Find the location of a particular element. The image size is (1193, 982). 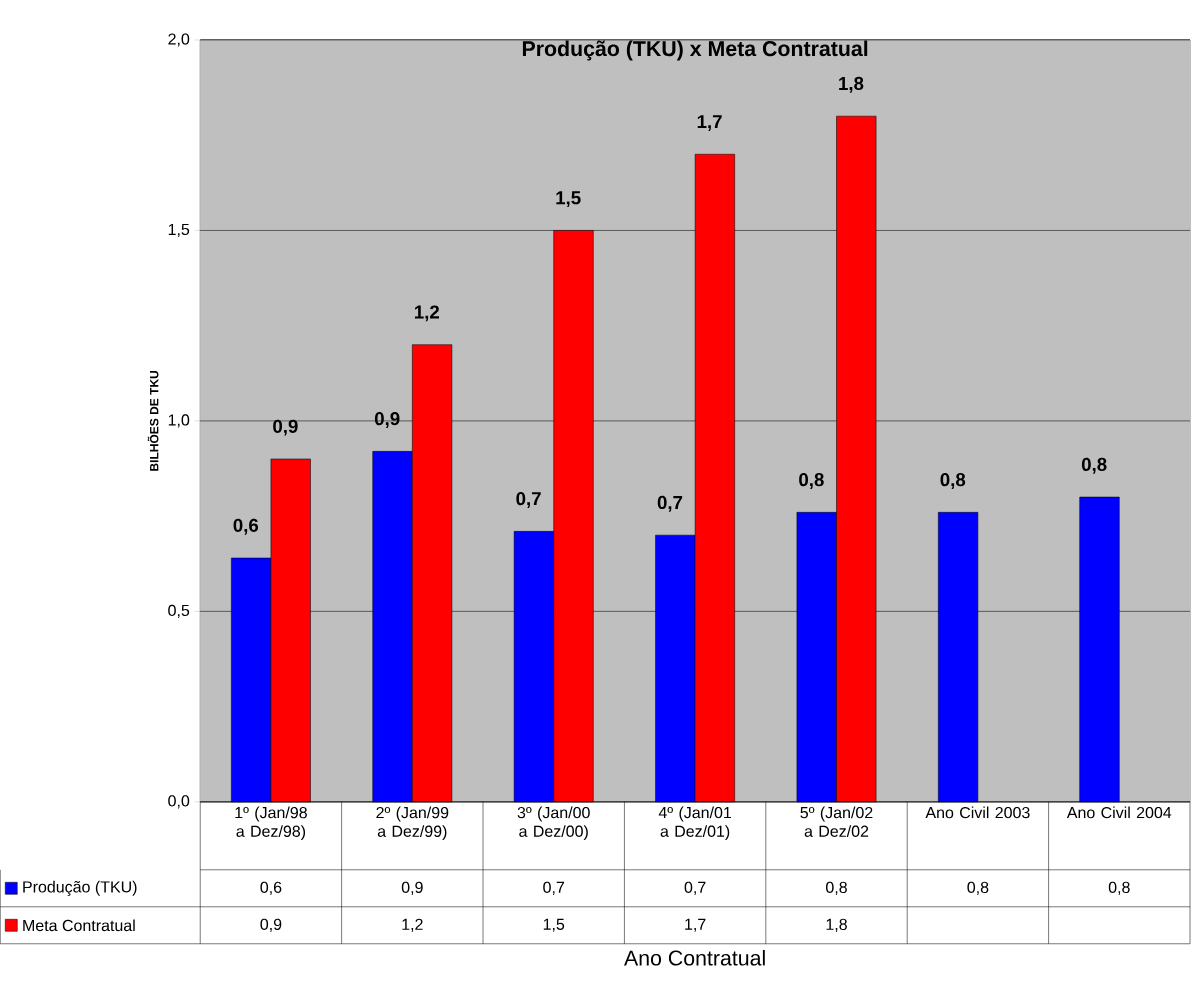

data-label: 1,5 is located at coordinates (554, 925).